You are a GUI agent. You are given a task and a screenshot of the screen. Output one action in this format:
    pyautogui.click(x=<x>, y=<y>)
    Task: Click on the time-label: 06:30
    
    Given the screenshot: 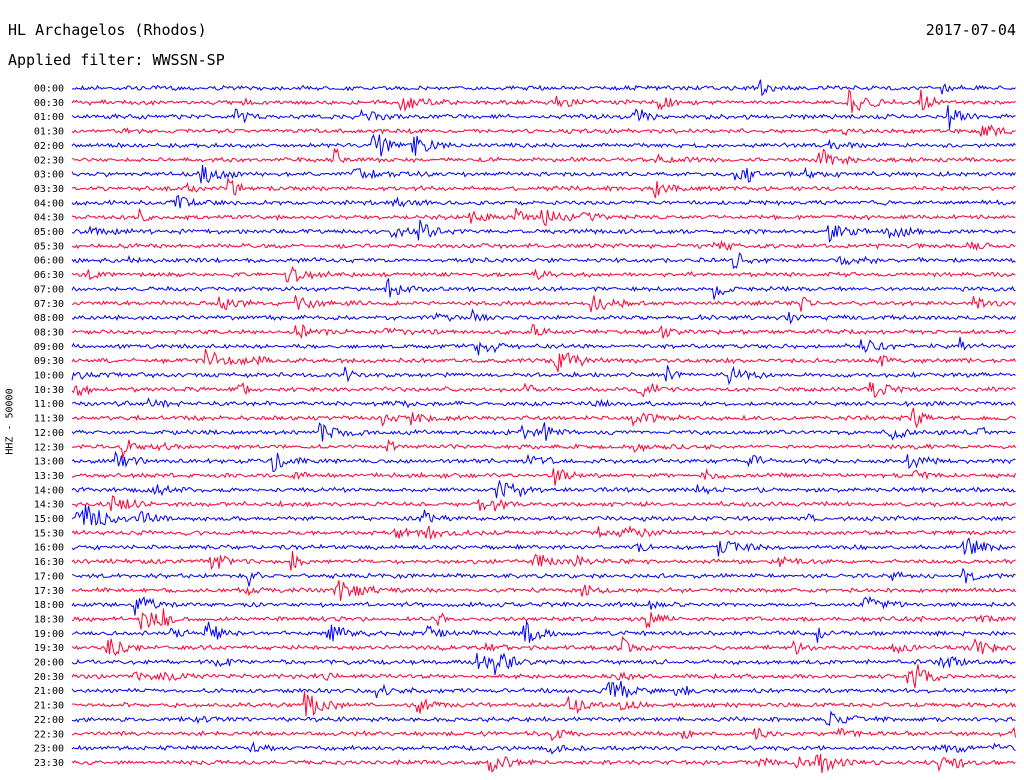 What is the action you would take?
    pyautogui.click(x=49, y=275)
    